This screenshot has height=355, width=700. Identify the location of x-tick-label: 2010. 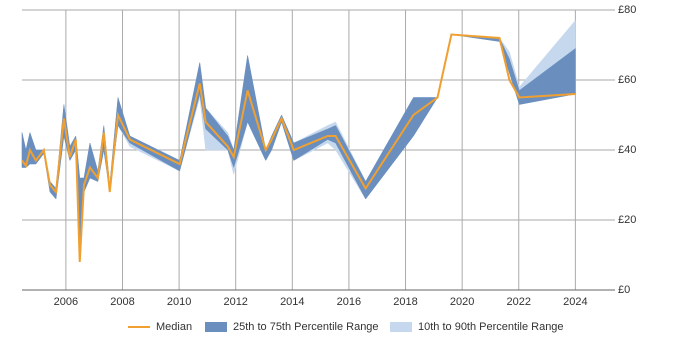
(179, 302).